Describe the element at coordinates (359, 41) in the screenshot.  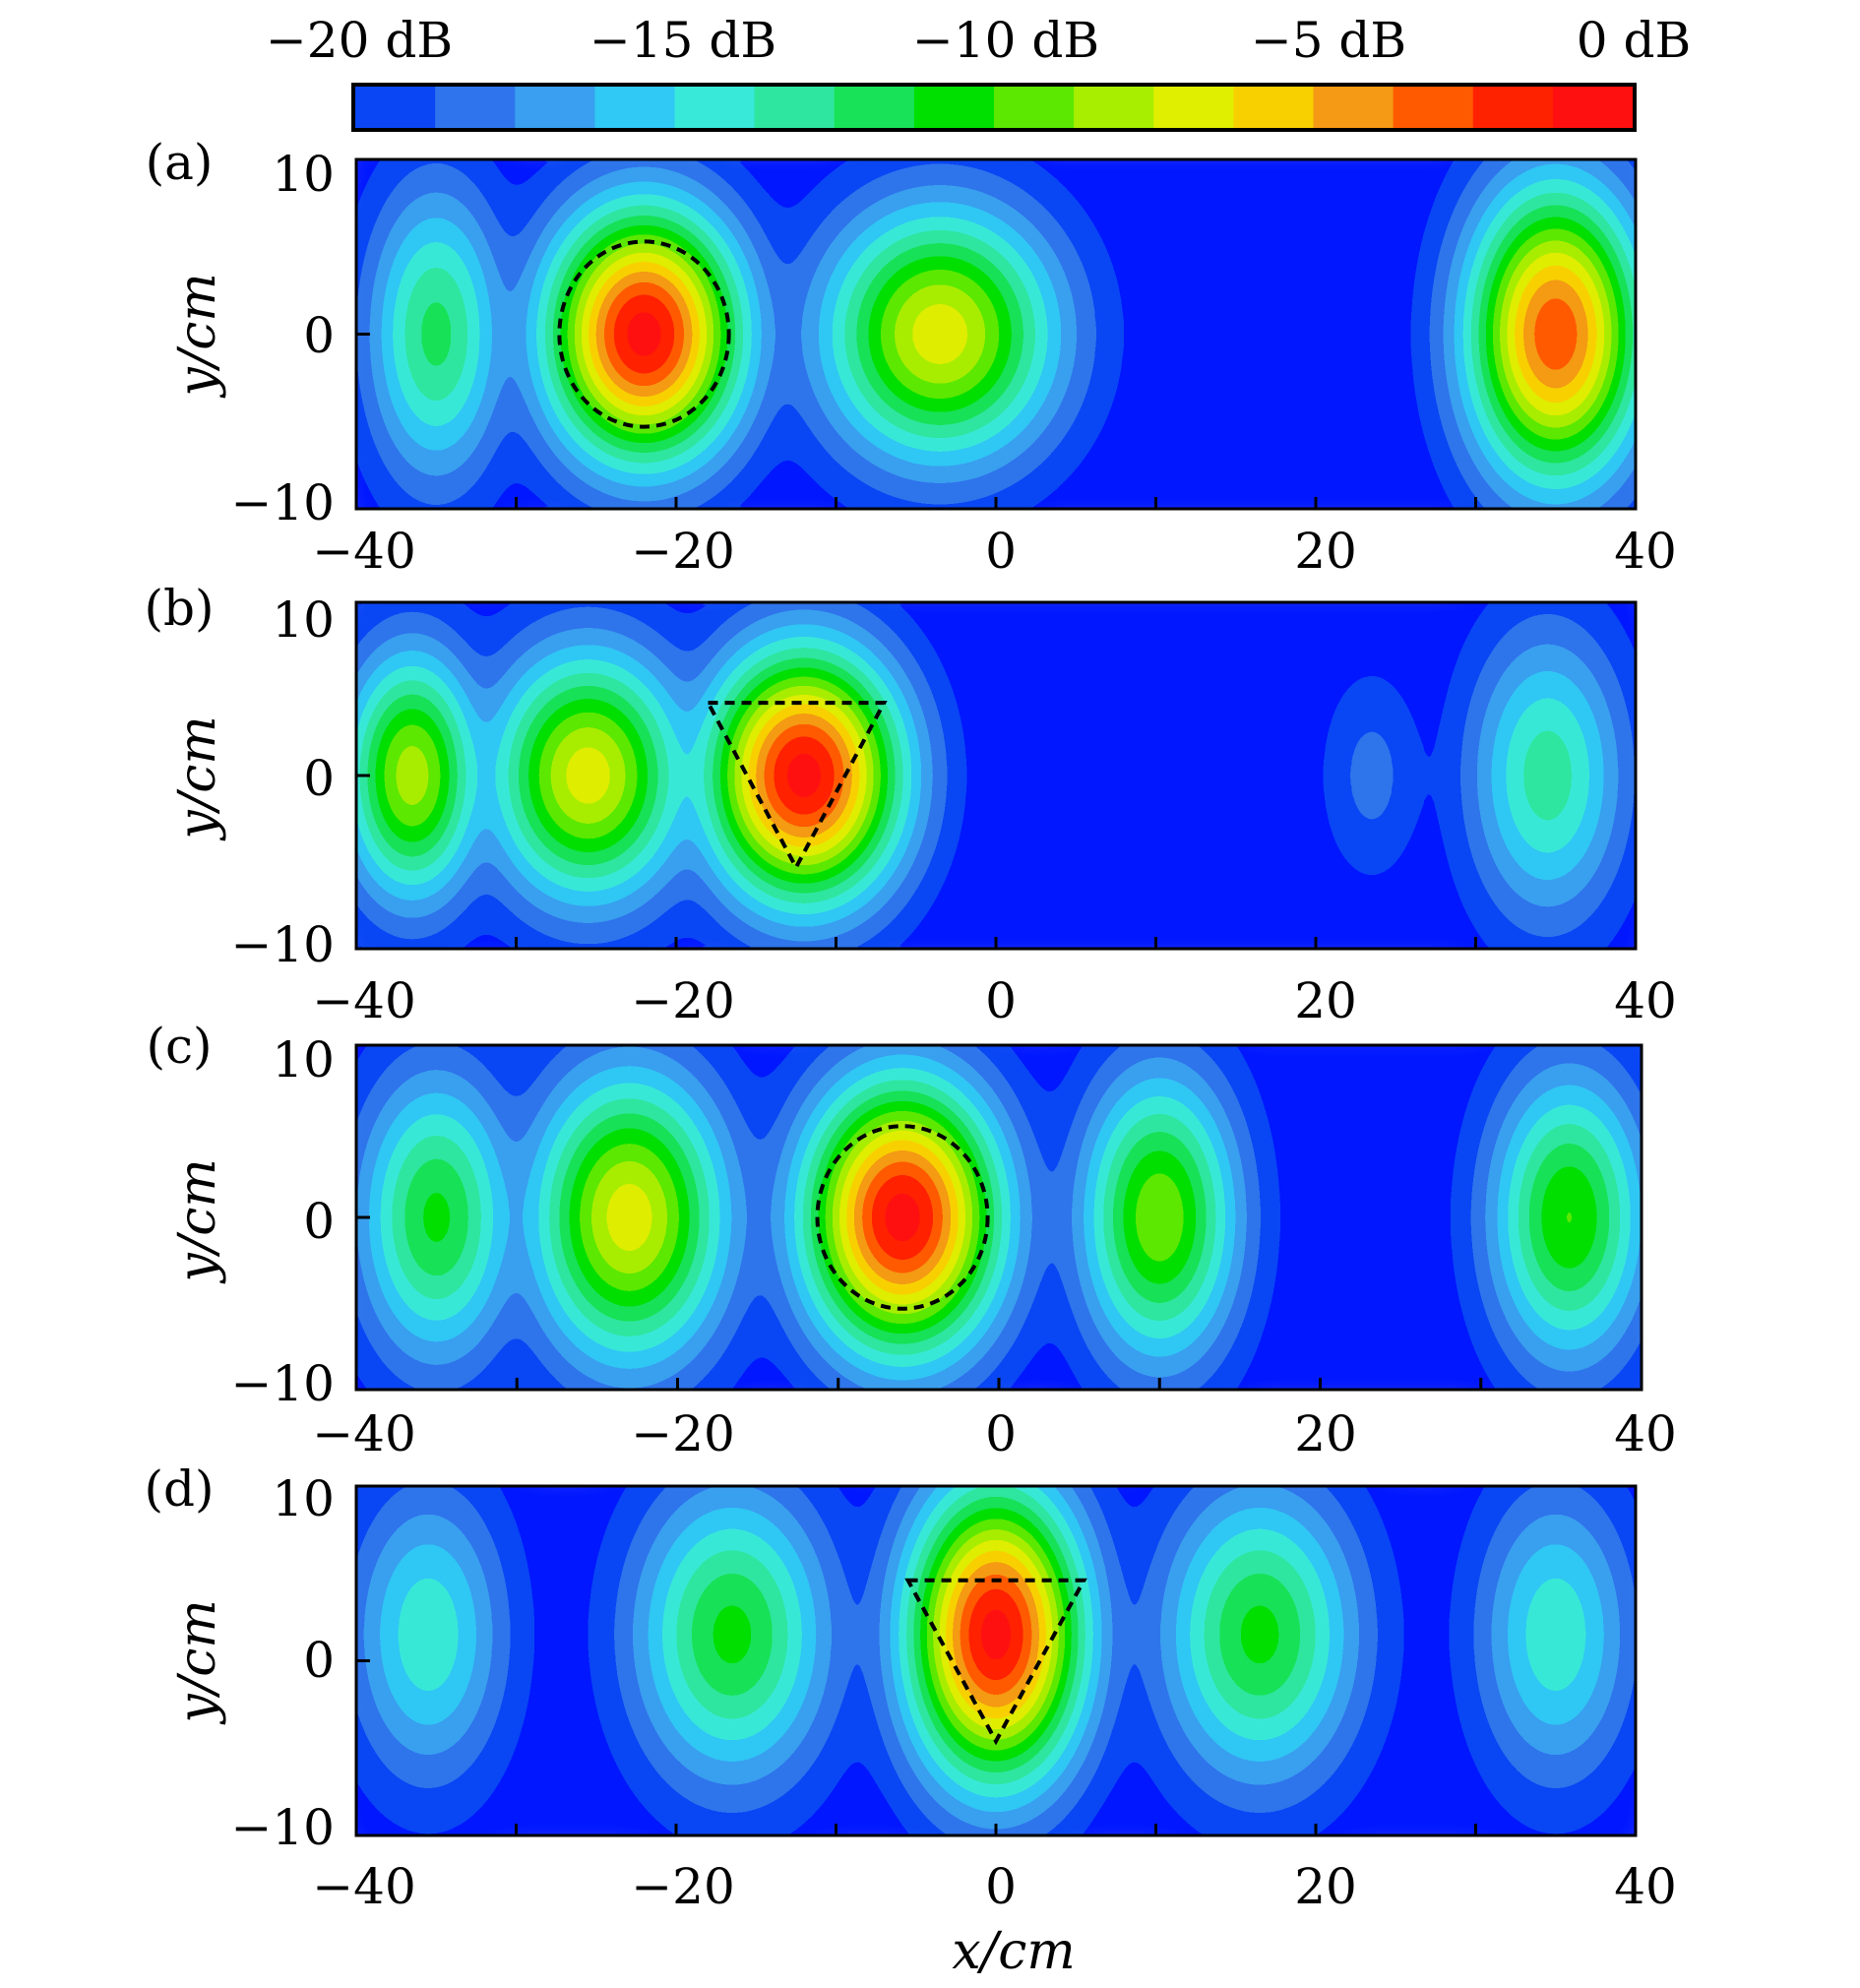
I see `colorbar-tick-label: −20 dB` at that location.